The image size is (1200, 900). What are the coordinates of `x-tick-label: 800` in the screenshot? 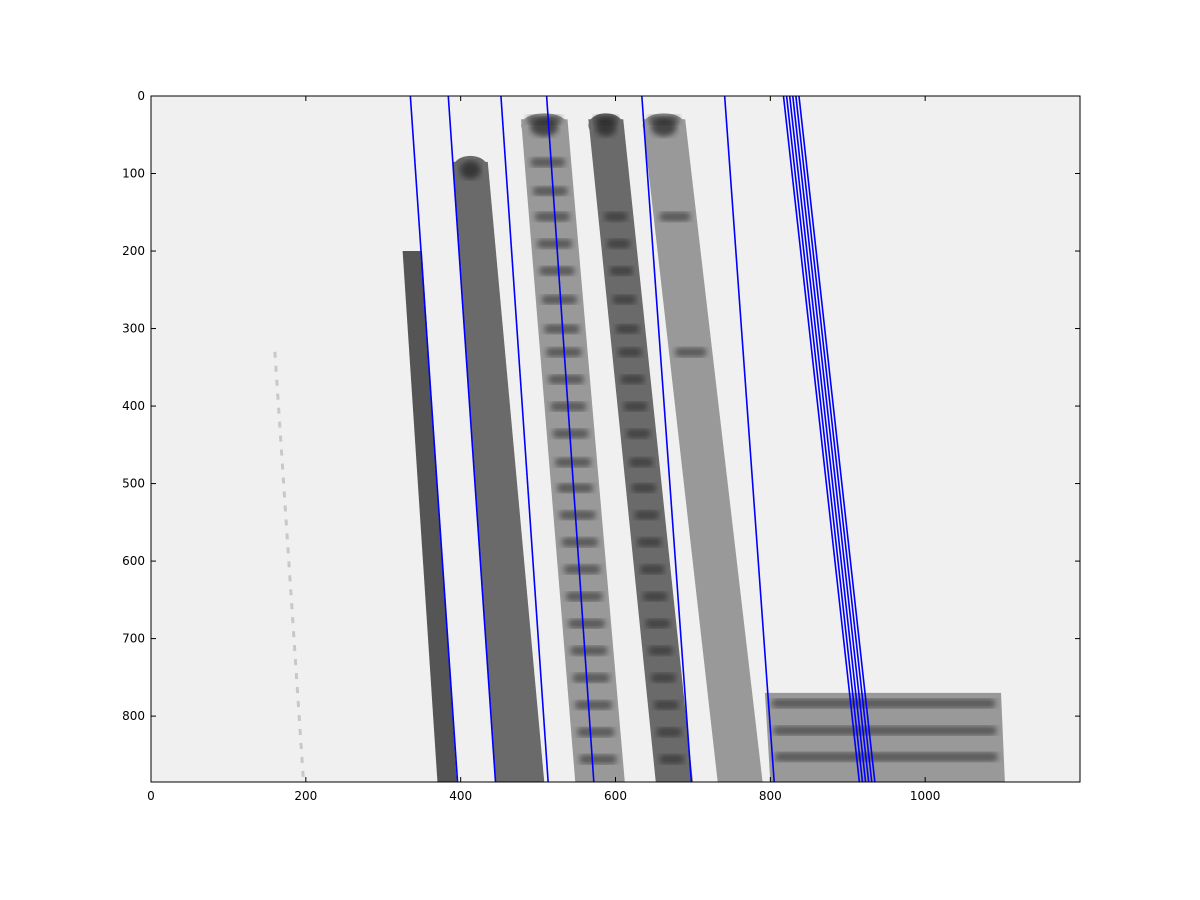 It's located at (770, 796).